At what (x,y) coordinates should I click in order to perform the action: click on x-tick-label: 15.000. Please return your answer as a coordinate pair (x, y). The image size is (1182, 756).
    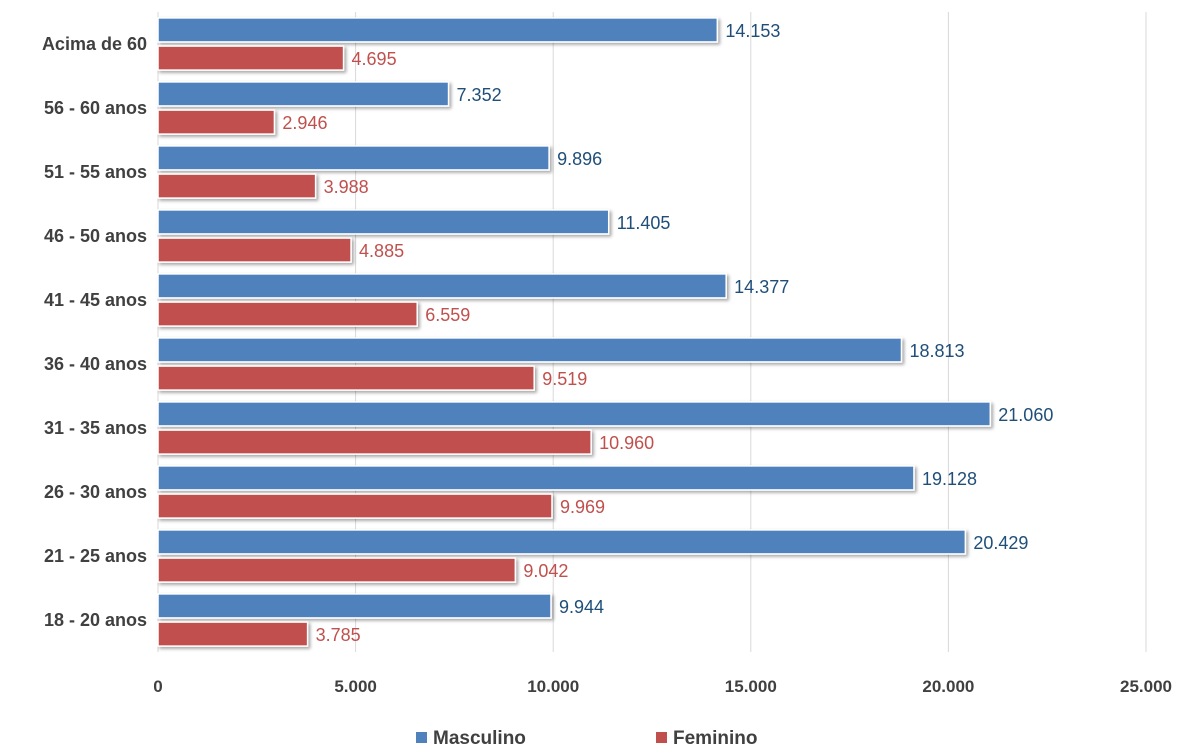
    Looking at the image, I should click on (751, 686).